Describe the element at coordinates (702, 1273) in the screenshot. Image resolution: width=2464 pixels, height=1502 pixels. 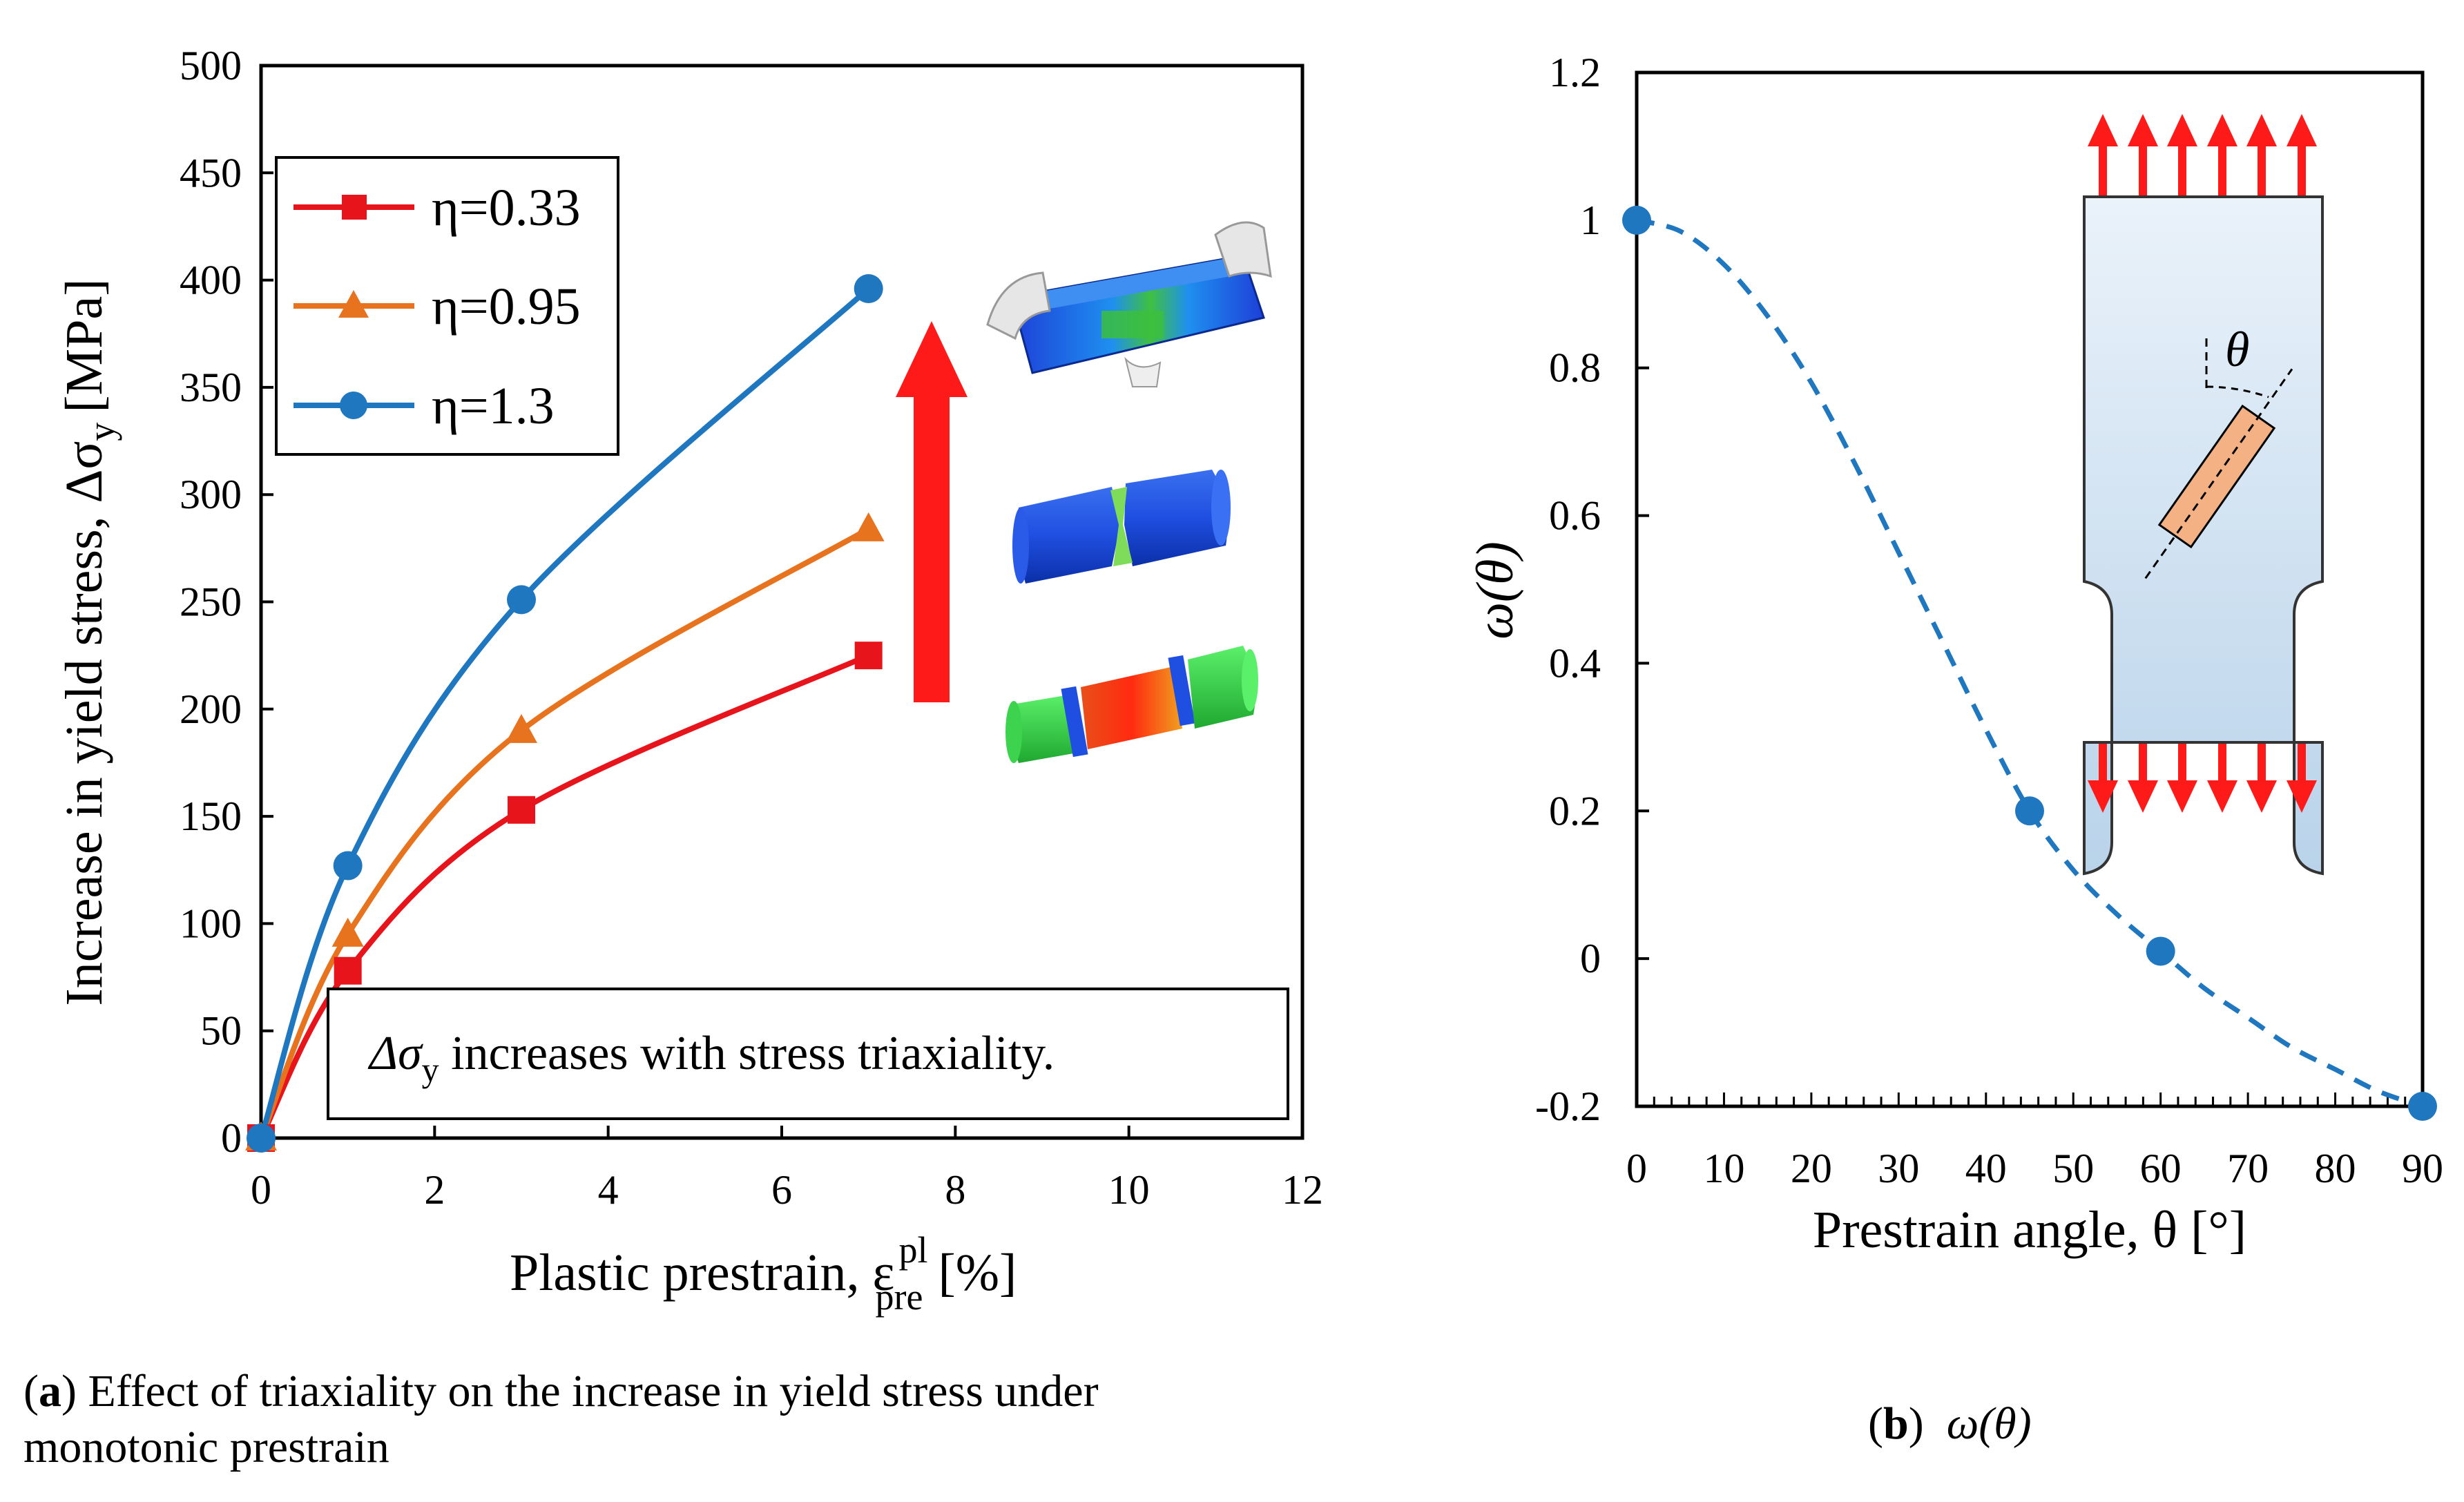
I see `chart-a-xlabel-main: Plastic prestrain, ε` at that location.